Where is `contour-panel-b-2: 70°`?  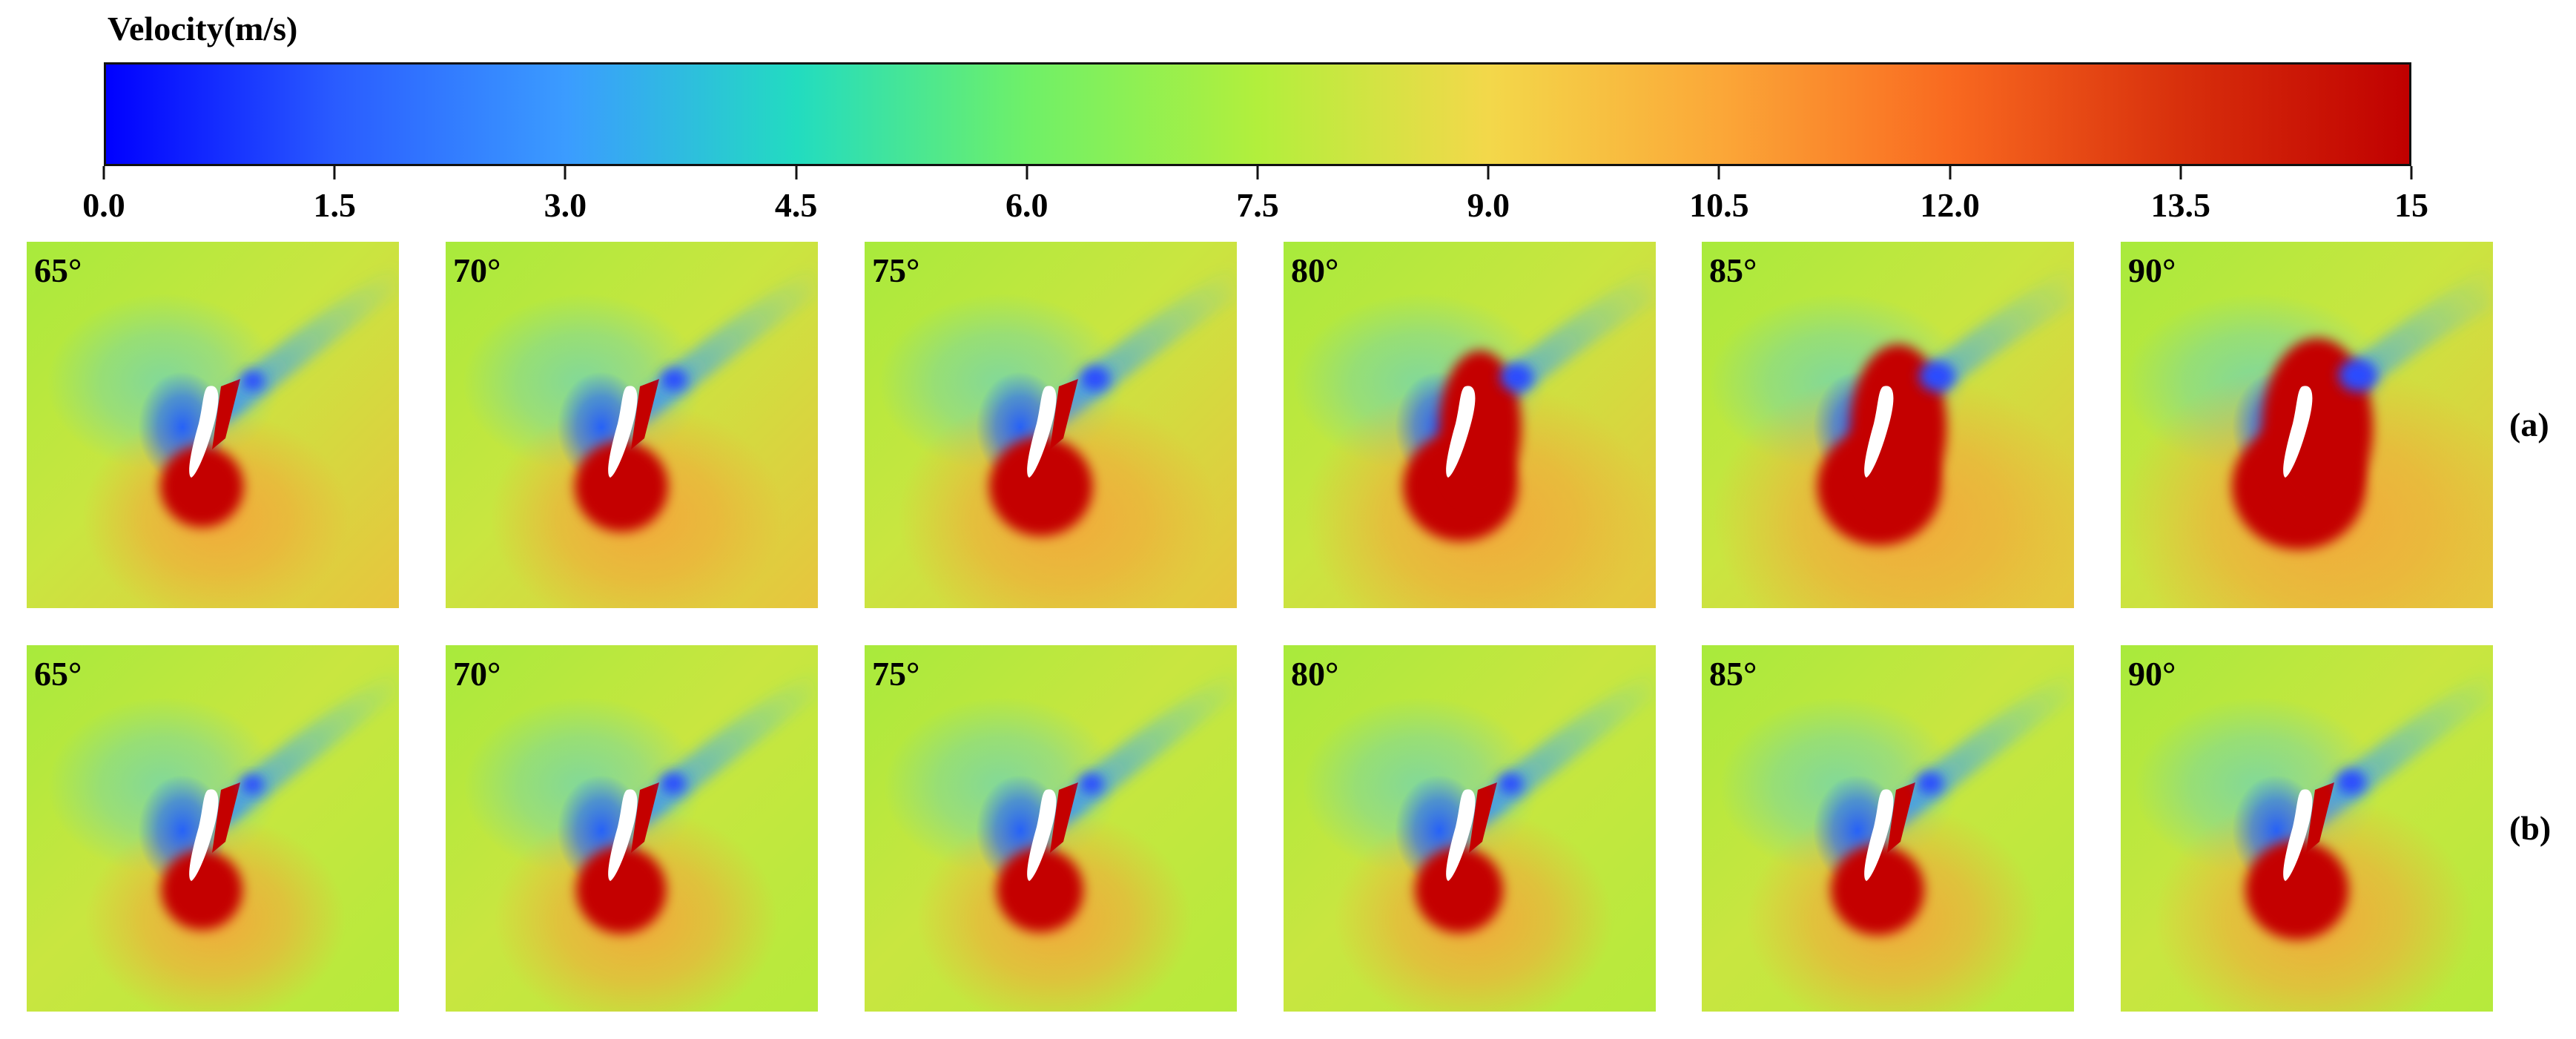
contour-panel-b-2: 70° is located at coordinates (632, 828).